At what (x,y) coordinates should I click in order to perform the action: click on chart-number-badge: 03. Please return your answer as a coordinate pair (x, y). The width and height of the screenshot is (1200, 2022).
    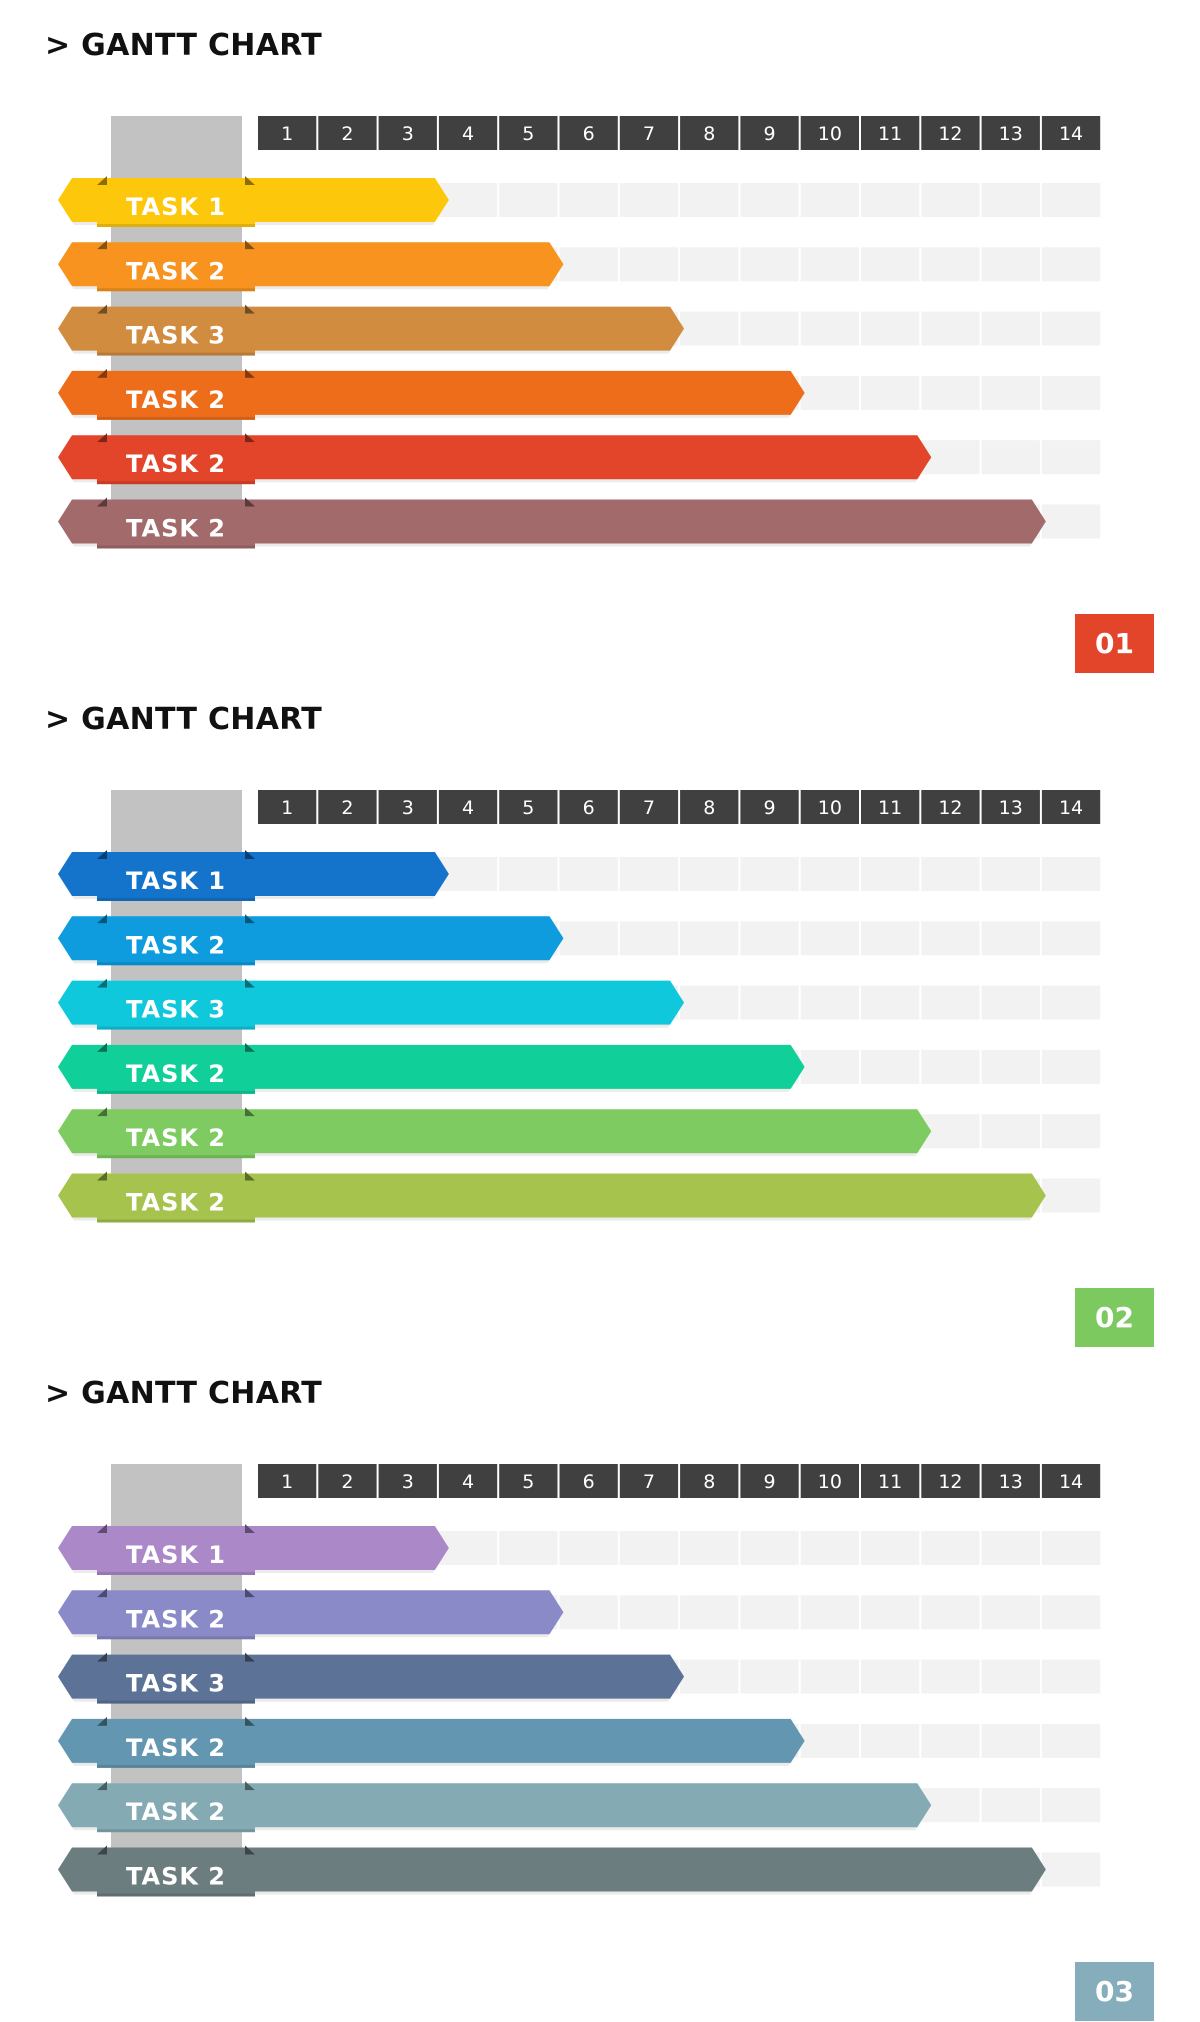
    Looking at the image, I should click on (1114, 1991).